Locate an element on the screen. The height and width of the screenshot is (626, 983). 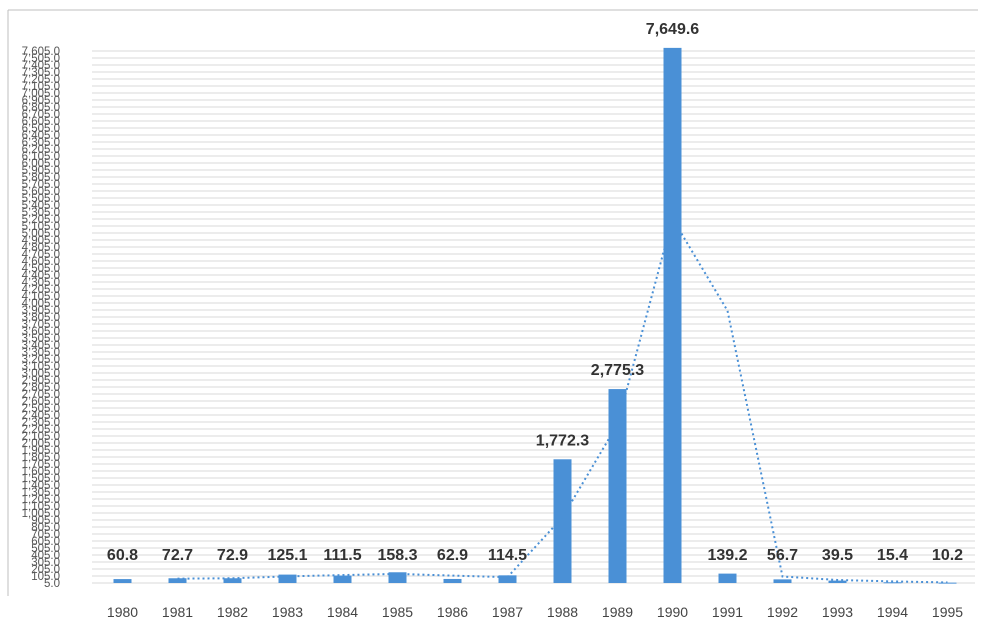
y-tick-label: 505.0 is located at coordinates (45, 549).